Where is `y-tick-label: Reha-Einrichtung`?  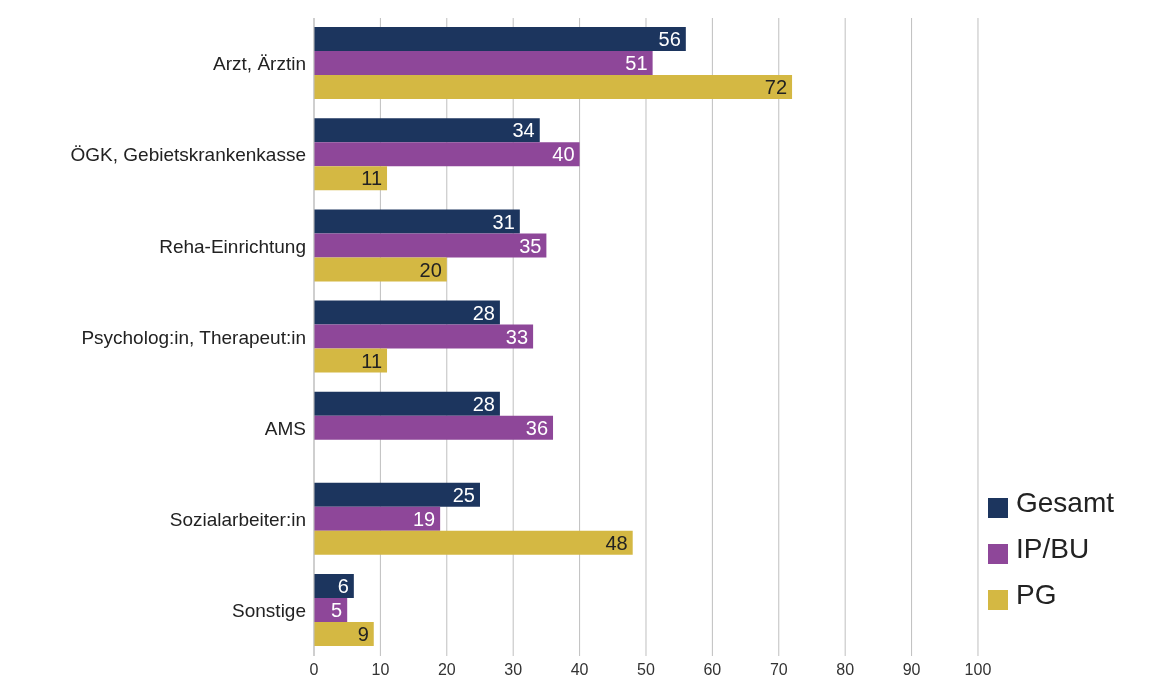 y-tick-label: Reha-Einrichtung is located at coordinates (232, 246).